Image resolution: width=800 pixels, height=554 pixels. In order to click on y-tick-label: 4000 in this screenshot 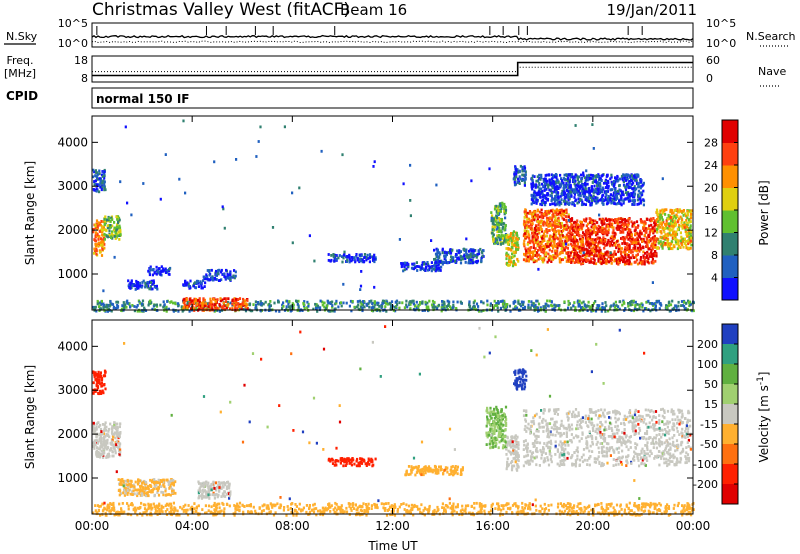, I will do `click(72, 142)`.